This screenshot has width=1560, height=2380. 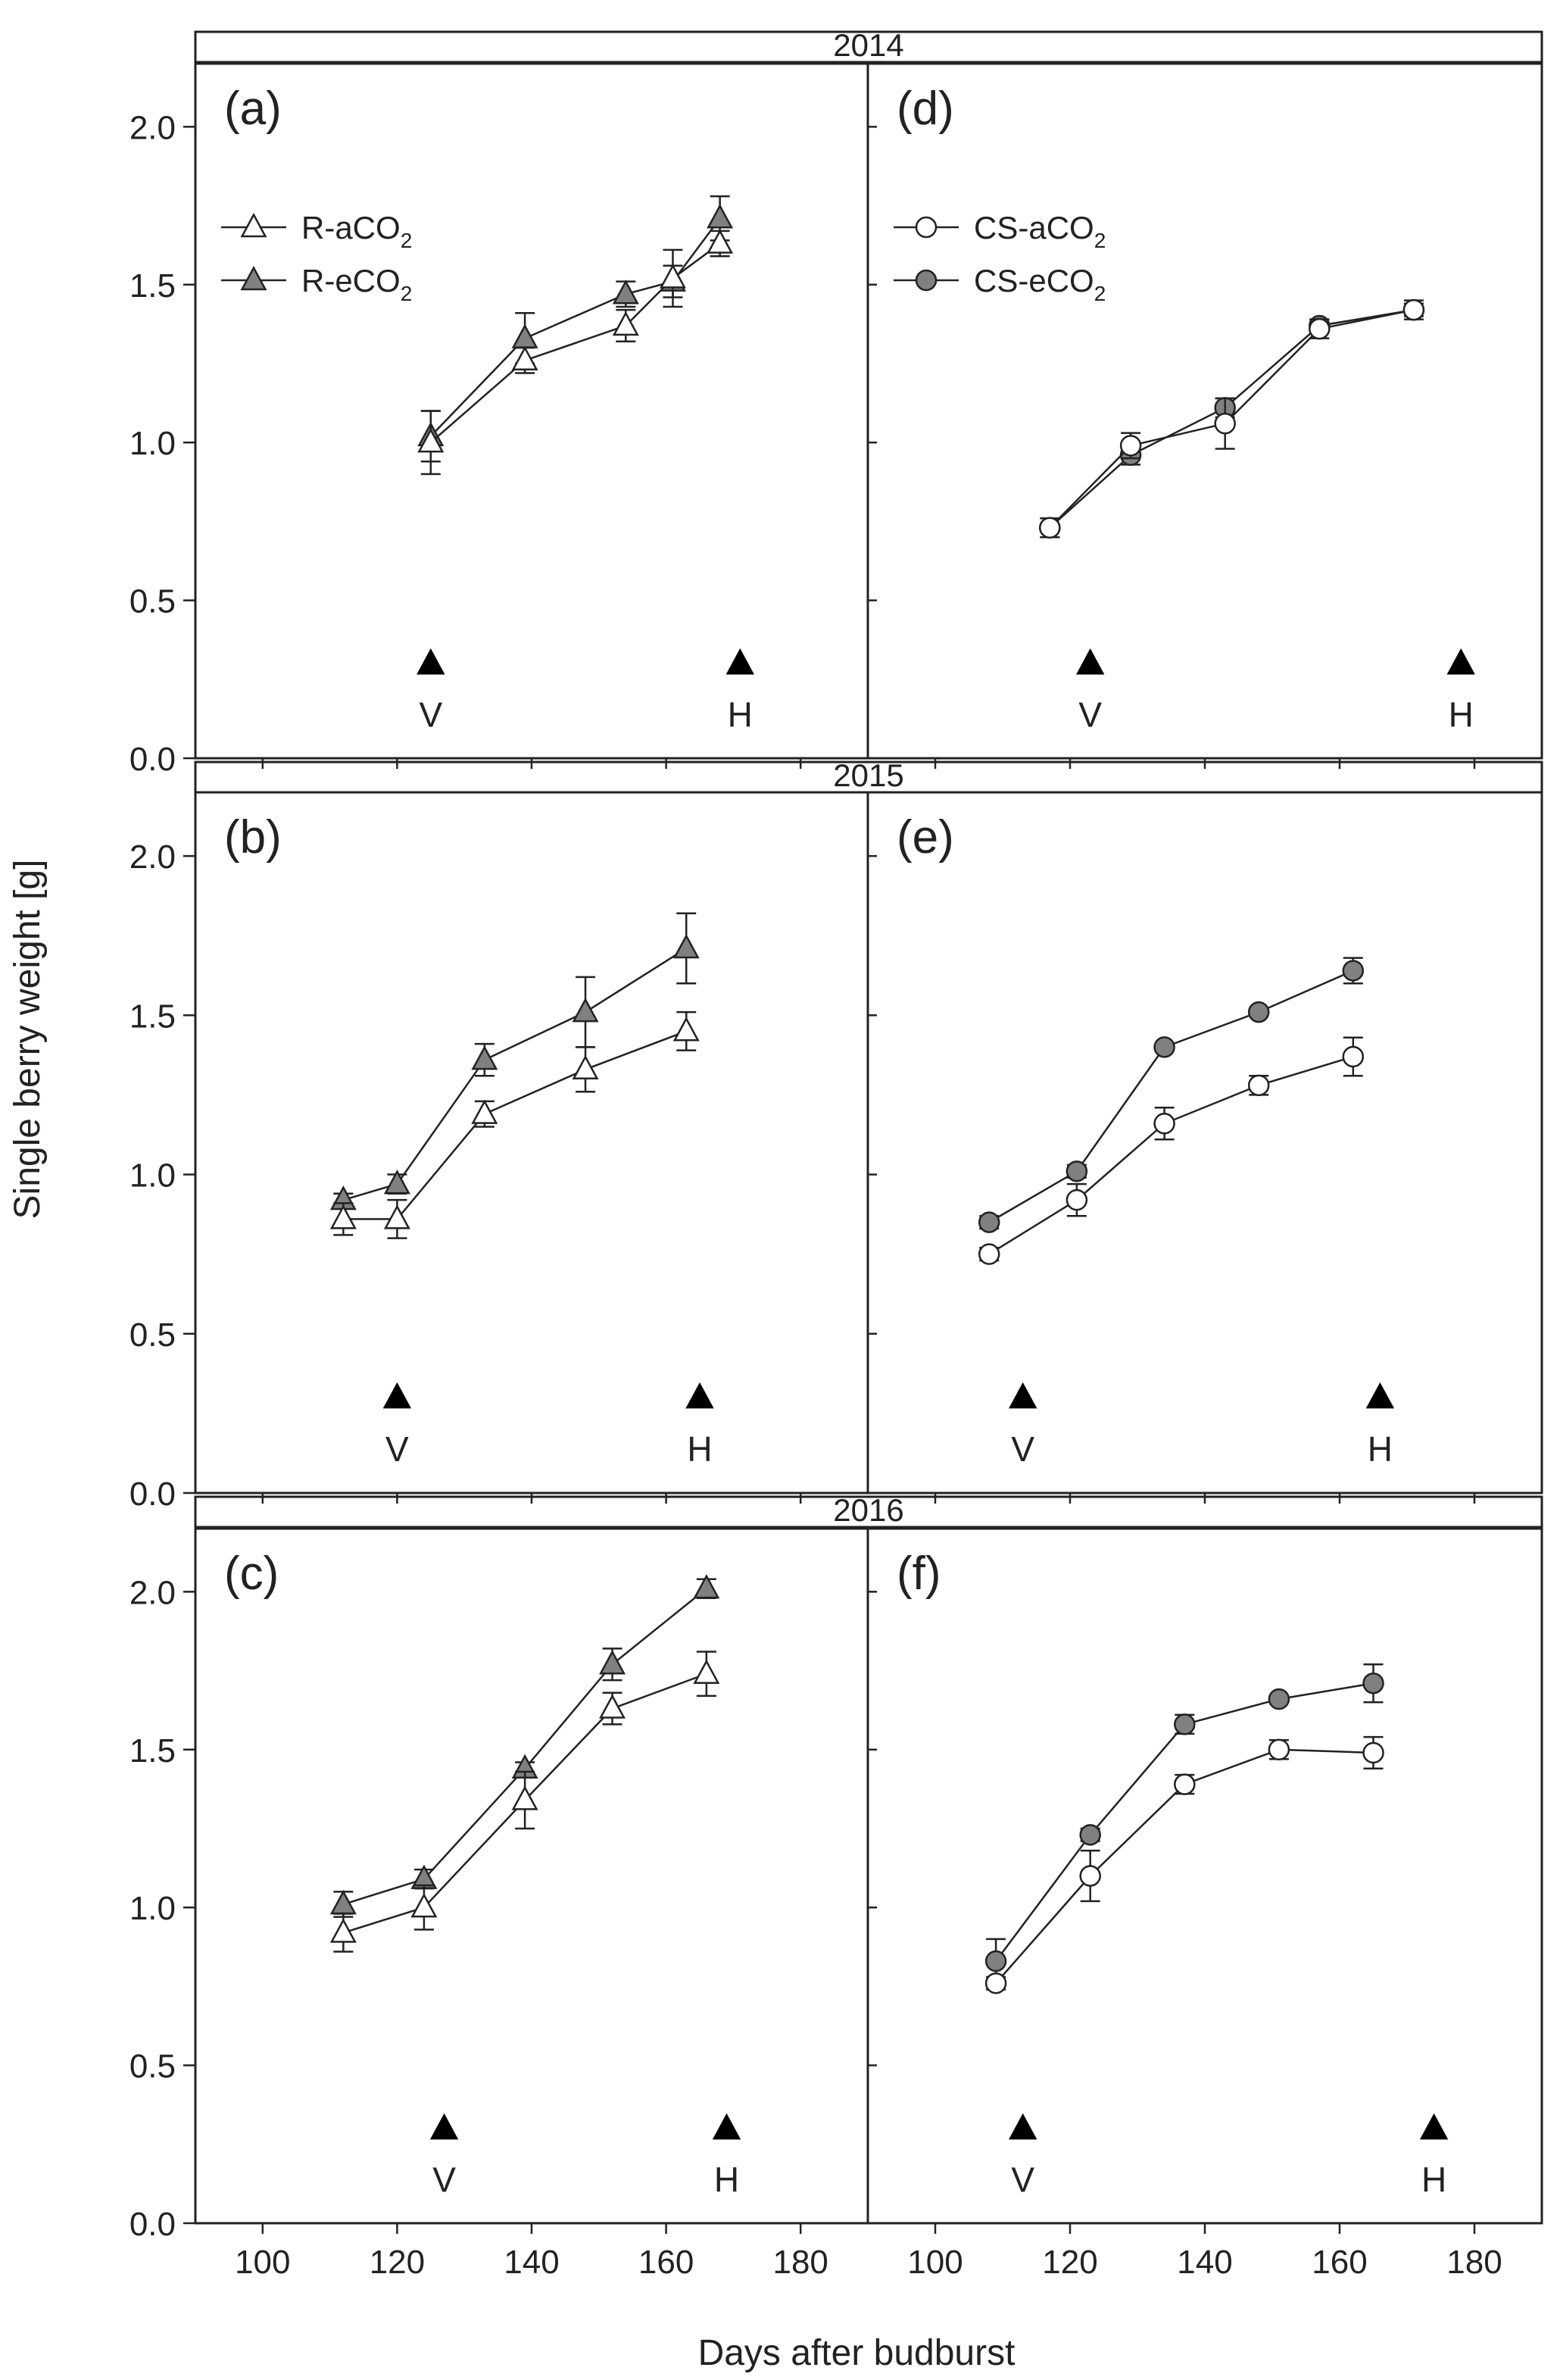 What do you see at coordinates (316, 284) in the screenshot?
I see `legend-entry-R-eCO2: R-eCO2` at bounding box center [316, 284].